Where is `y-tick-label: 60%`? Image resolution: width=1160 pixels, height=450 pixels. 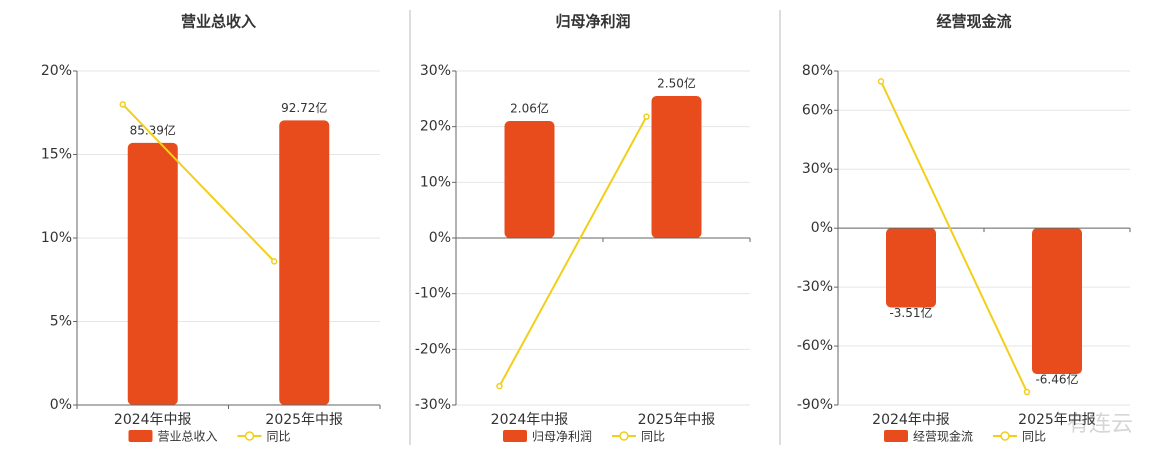 y-tick-label: 60% is located at coordinates (817, 110).